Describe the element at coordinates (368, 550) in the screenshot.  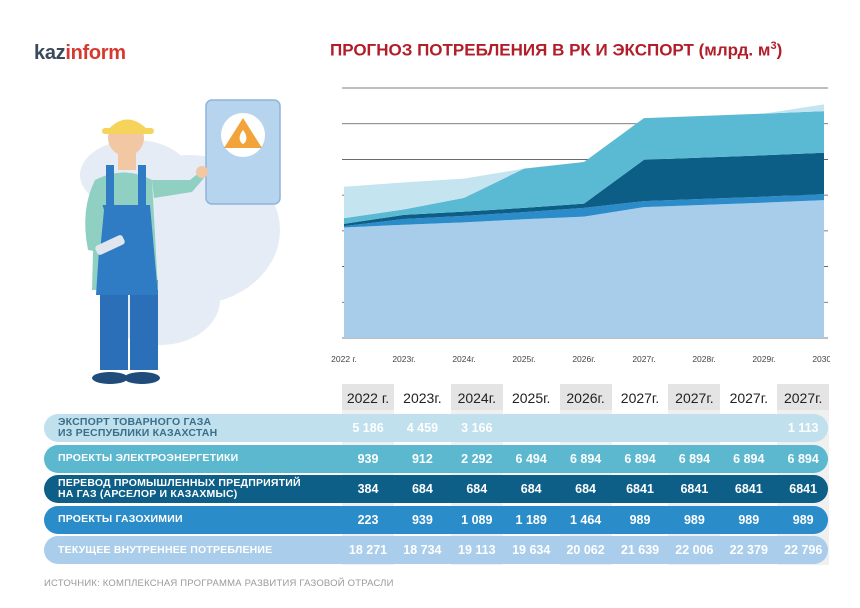
I see `table-cell: 18 271` at that location.